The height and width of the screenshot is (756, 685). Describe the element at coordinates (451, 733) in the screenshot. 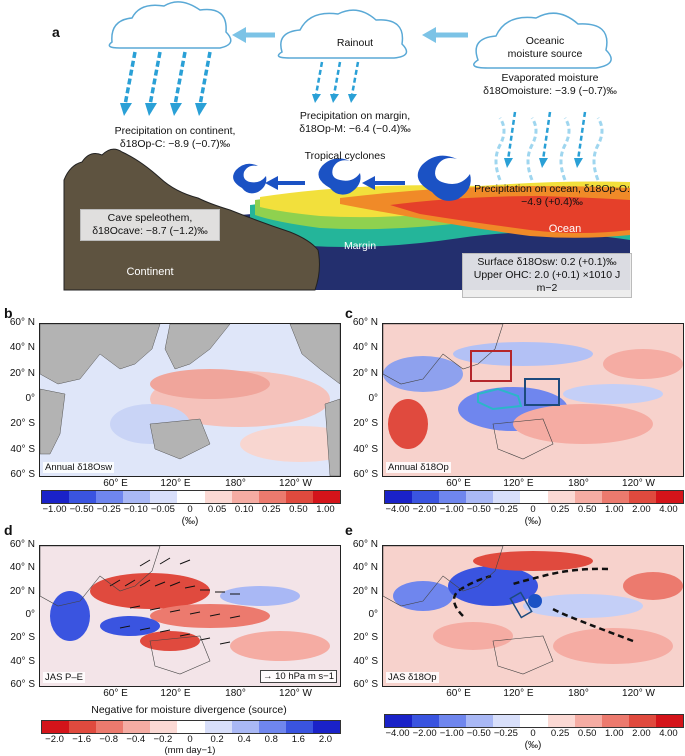

I see `cbar-e-tick: −1.00` at that location.